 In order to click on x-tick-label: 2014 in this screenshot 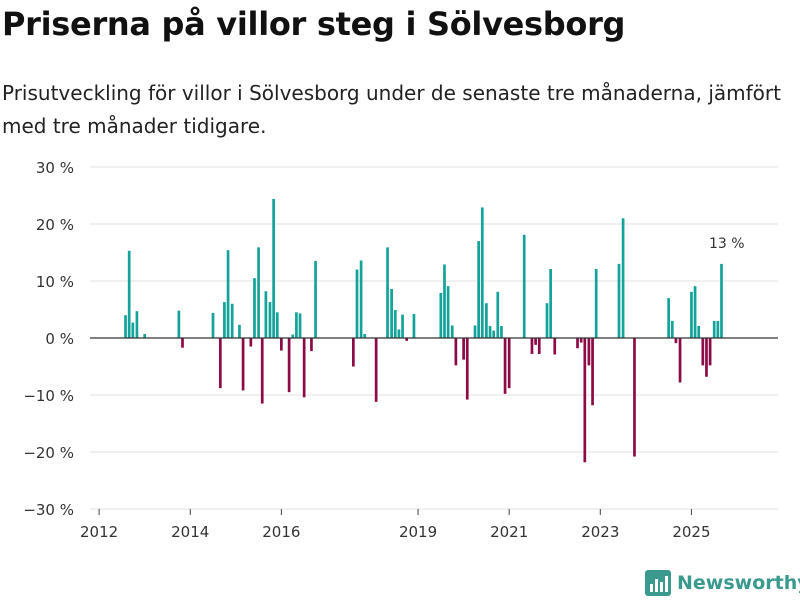, I will do `click(190, 532)`.